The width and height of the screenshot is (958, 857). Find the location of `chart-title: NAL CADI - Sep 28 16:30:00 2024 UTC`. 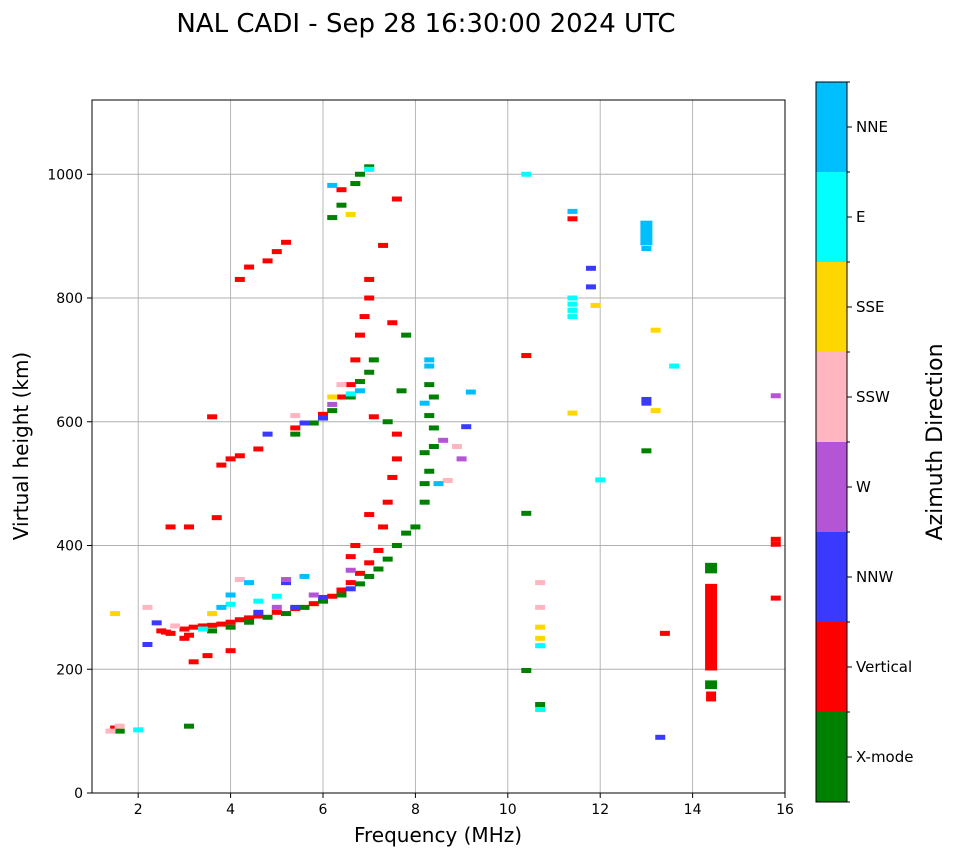

chart-title: NAL CADI - Sep 28 16:30:00 2024 UTC is located at coordinates (425, 24).